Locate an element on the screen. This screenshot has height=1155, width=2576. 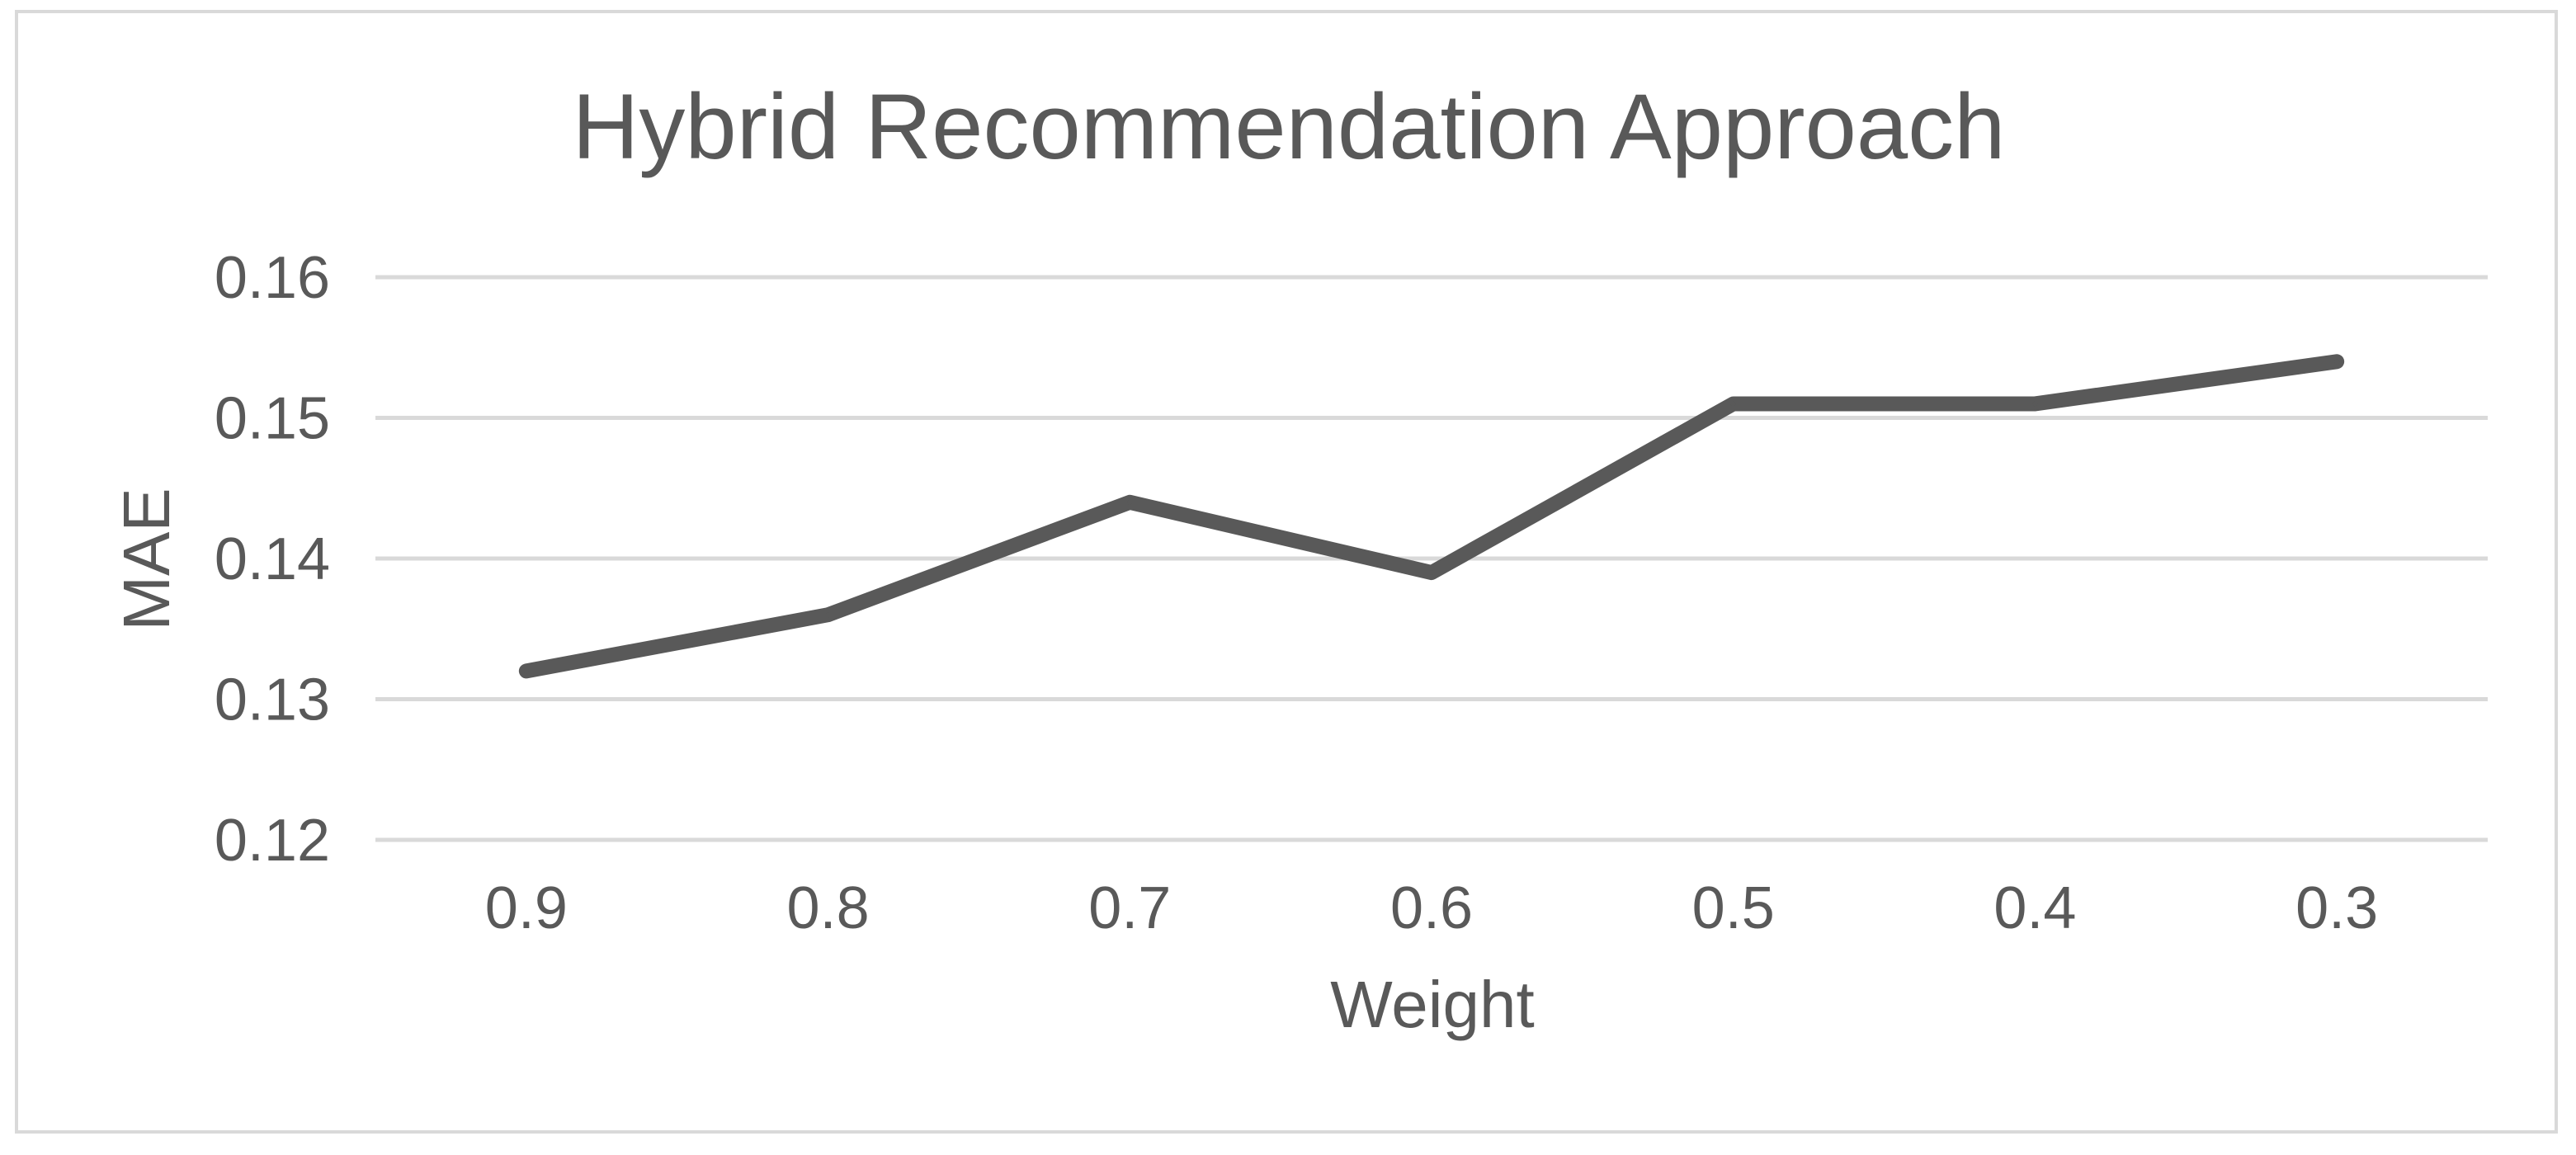
y-tick-label-2: 0.14 is located at coordinates (272, 559).